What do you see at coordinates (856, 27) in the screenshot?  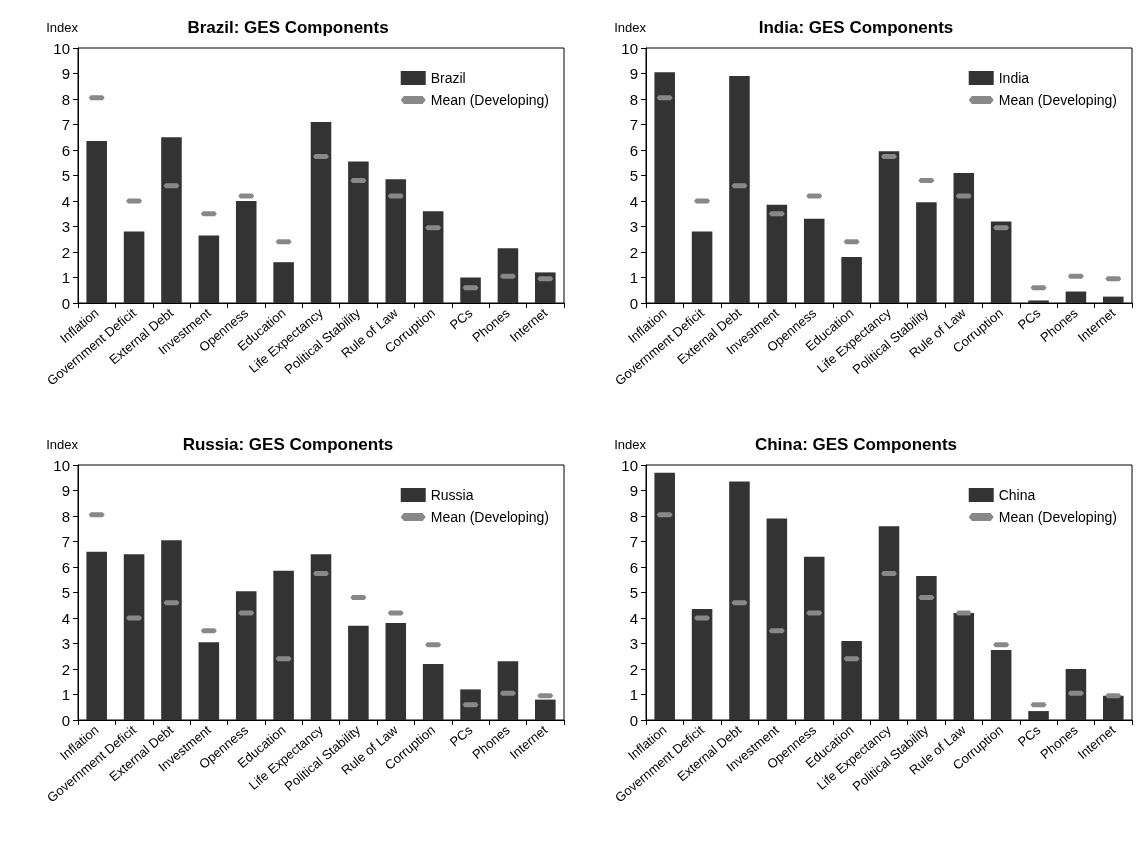 I see `chart-title: India: GES Components` at bounding box center [856, 27].